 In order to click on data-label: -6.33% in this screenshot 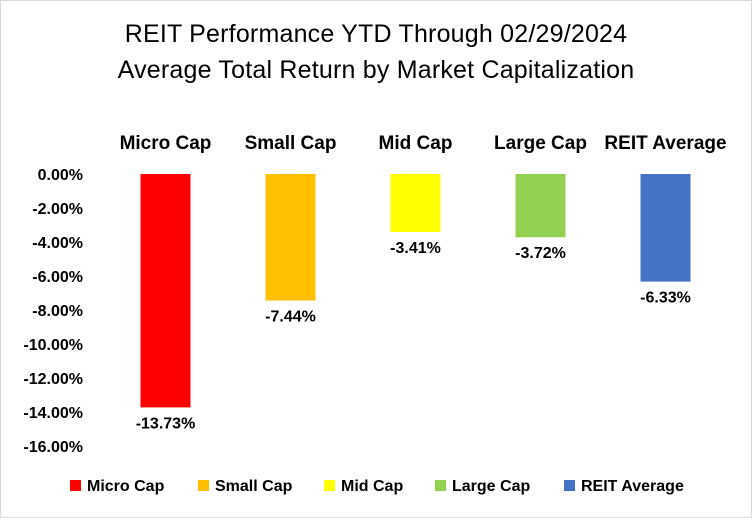, I will do `click(665, 298)`.